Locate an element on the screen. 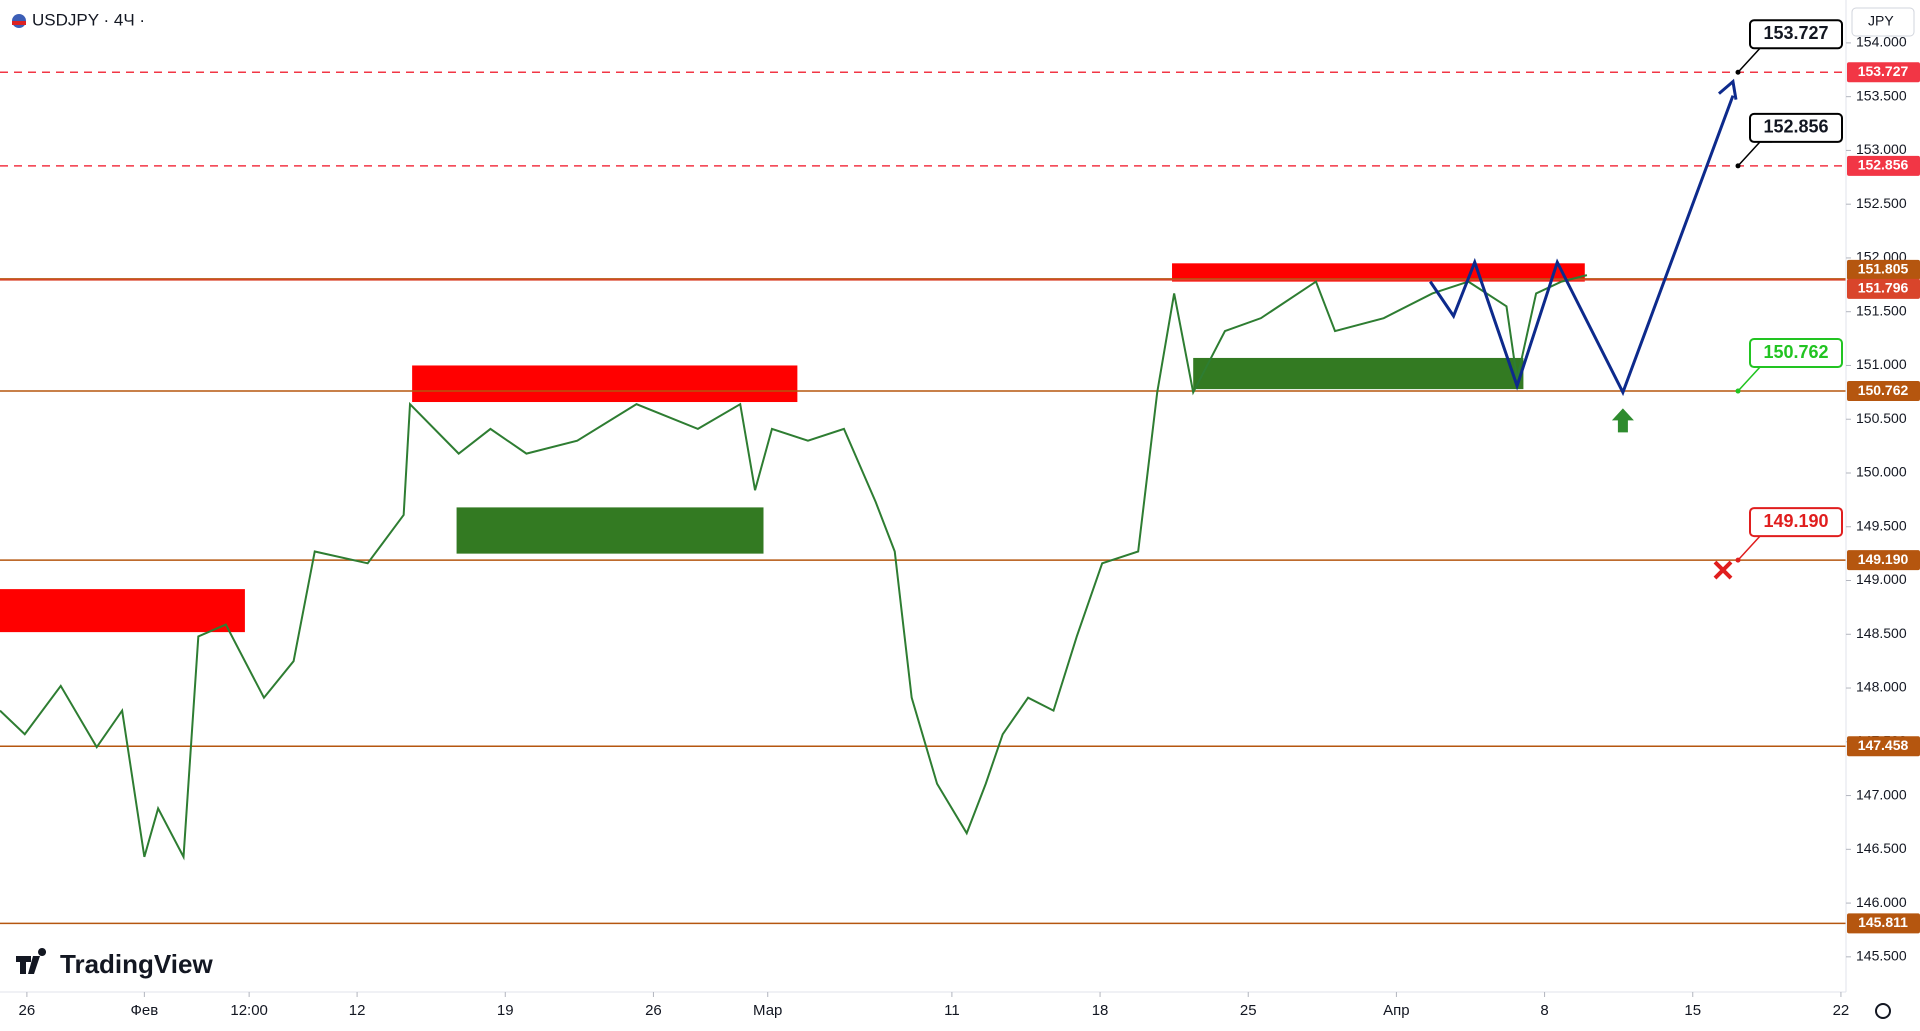 The height and width of the screenshot is (1031, 1920). y-tick-label: 151.000 is located at coordinates (1881, 364).